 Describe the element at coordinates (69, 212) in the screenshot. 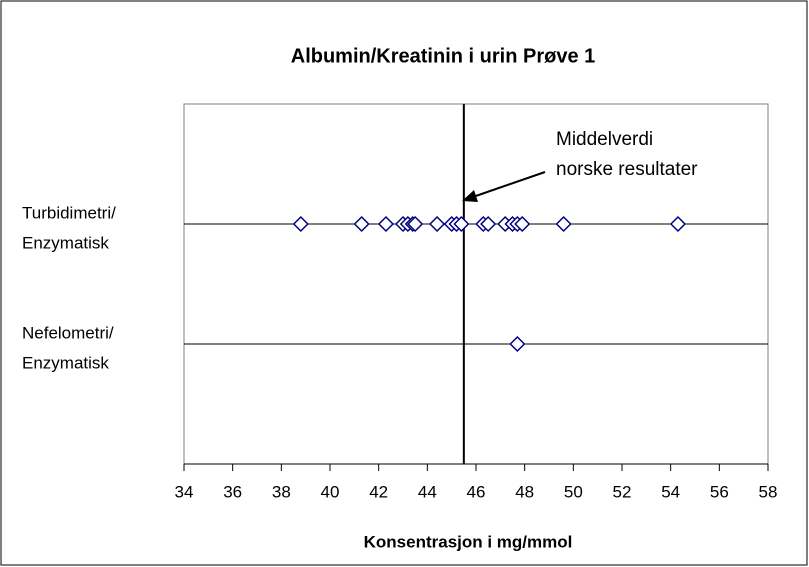

I see `y-category-label: Turbidimetri/` at that location.